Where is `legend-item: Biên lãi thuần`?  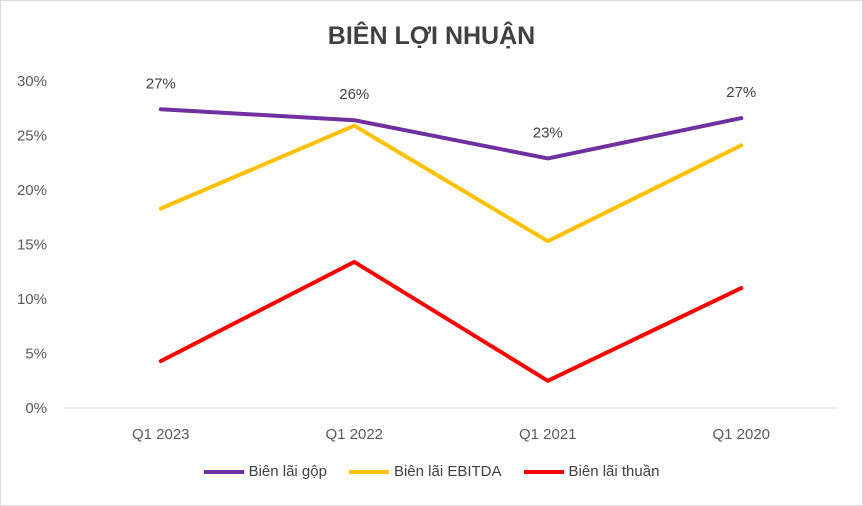
legend-item: Biên lãi thuần is located at coordinates (591, 471).